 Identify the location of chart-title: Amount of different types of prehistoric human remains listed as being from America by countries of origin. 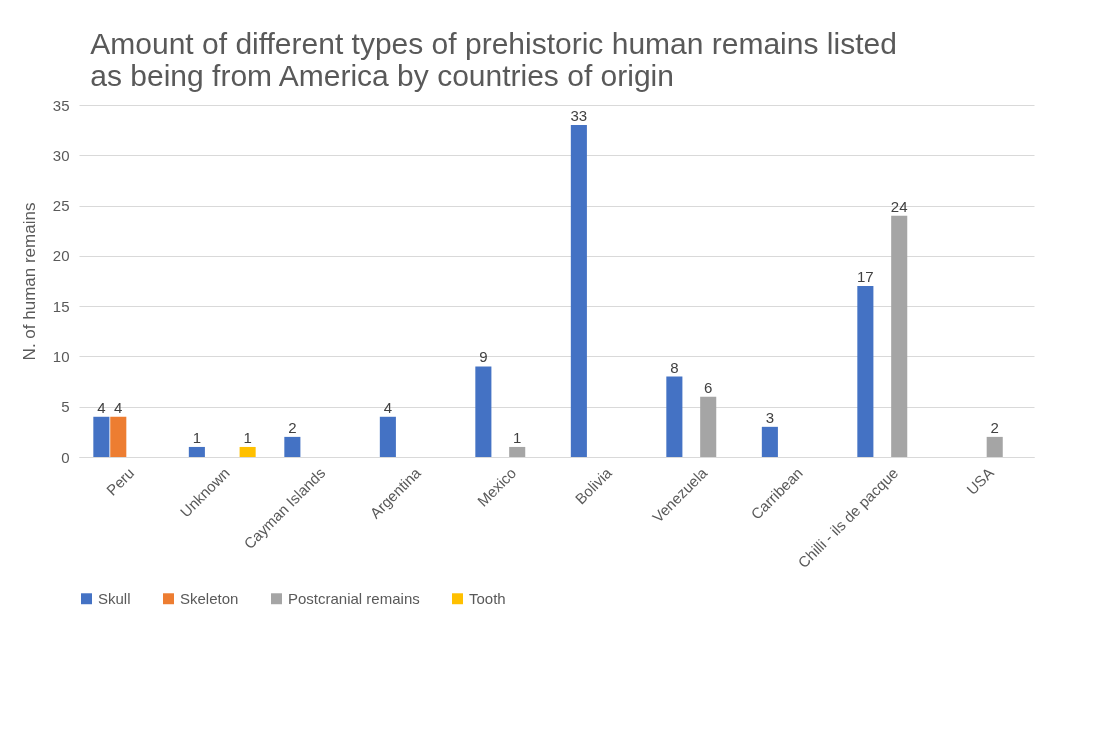
(493, 59).